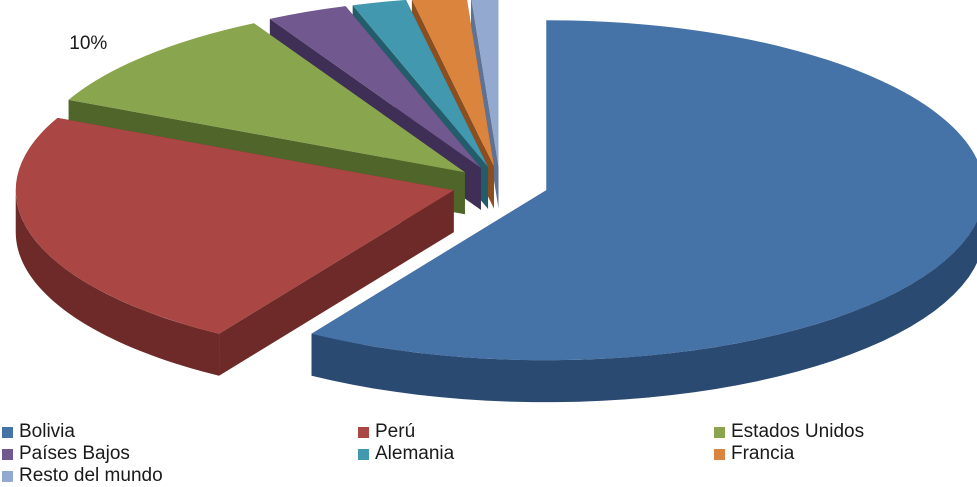 This screenshot has height=487, width=977. I want to click on legend-swatch-paises-bajos, so click(7, 454).